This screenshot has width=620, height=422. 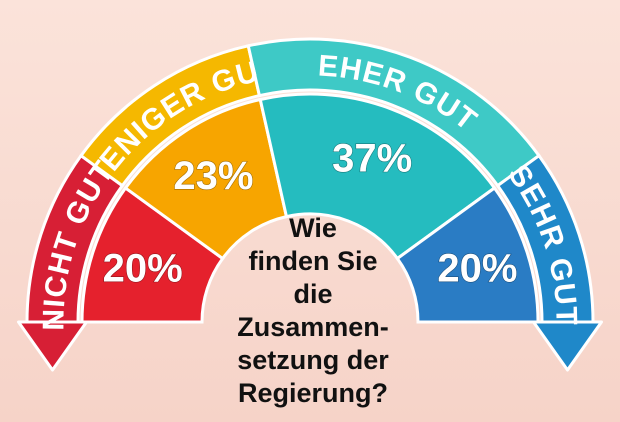 I want to click on band-segment, so click(x=545, y=238).